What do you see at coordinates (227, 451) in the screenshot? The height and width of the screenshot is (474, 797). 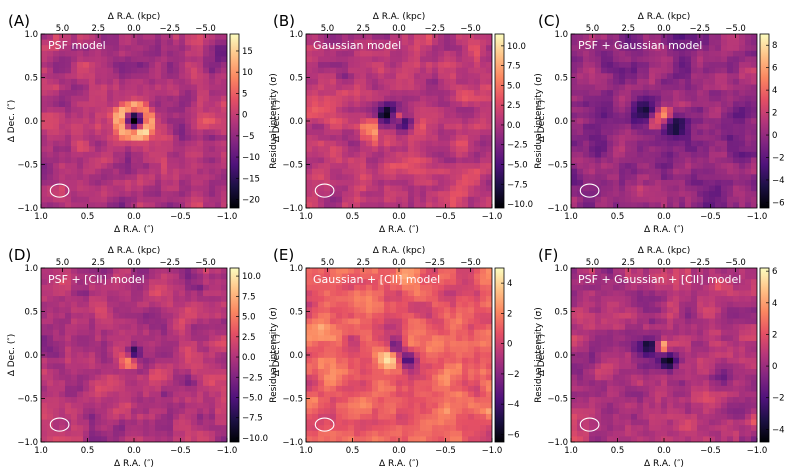 I see `x-tick-label: −1.0` at bounding box center [227, 451].